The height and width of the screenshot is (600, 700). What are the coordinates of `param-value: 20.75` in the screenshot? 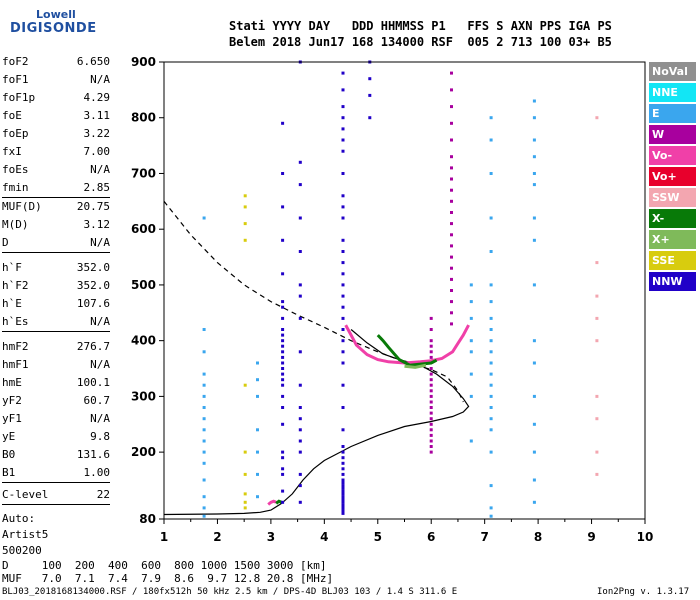 It's located at (93, 206).